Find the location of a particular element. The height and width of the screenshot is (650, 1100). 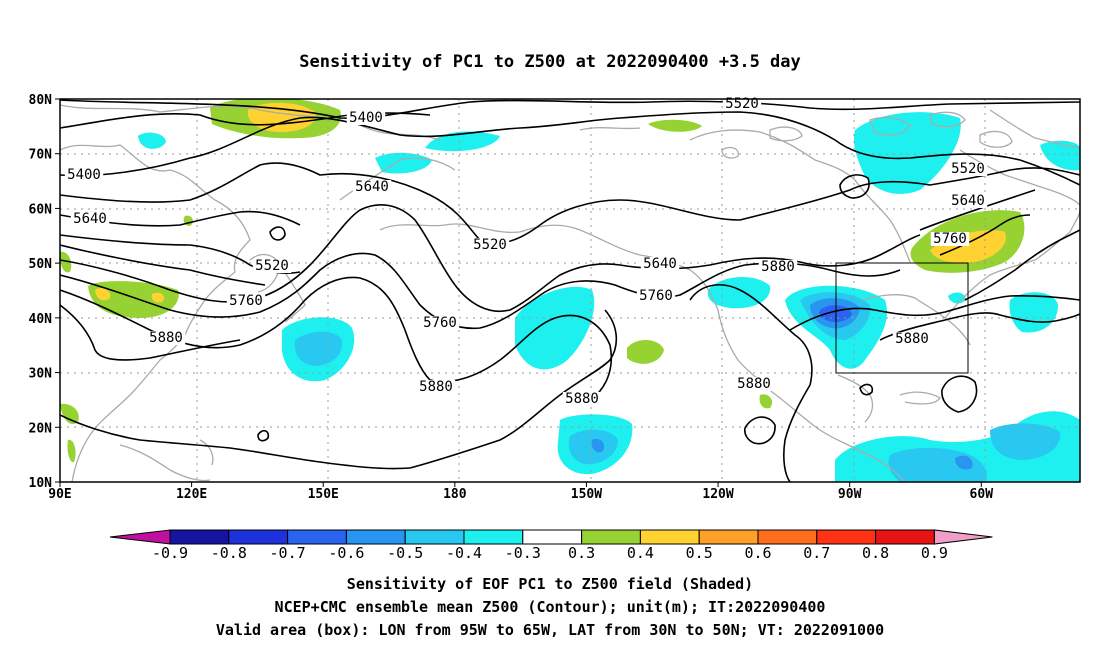

latitude-label: 30N is located at coordinates (41, 374).